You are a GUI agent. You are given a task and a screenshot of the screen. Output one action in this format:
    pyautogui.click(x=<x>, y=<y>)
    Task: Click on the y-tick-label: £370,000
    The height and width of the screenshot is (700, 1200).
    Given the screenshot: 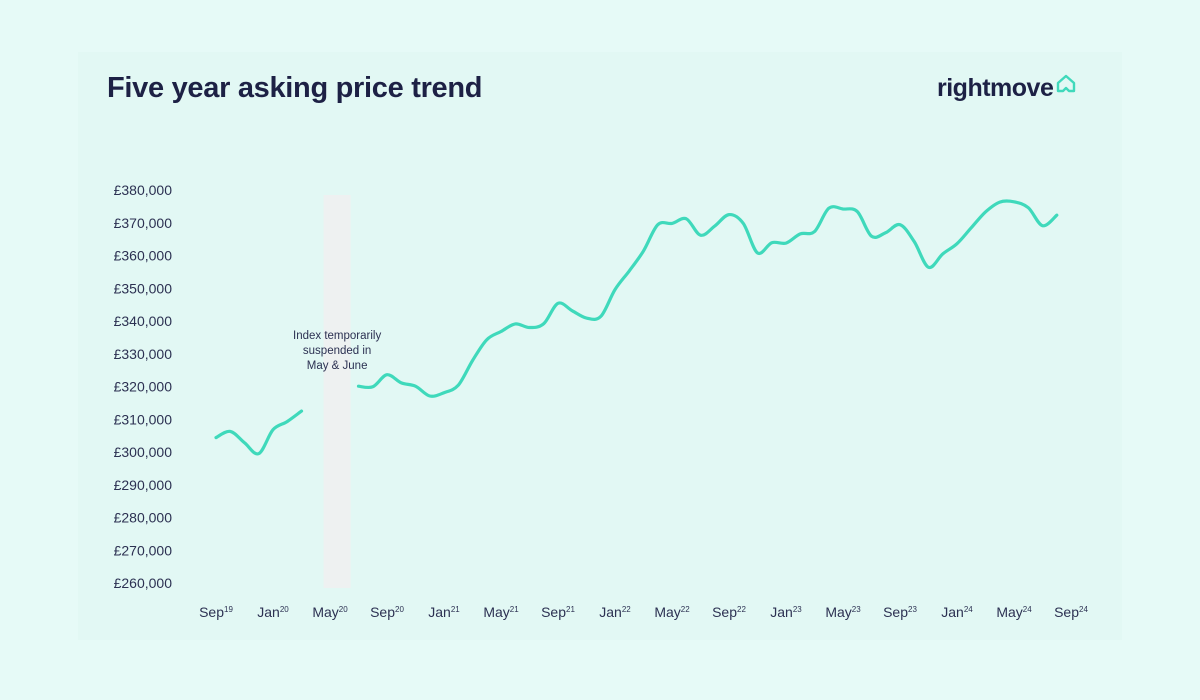 What is the action you would take?
    pyautogui.click(x=143, y=223)
    